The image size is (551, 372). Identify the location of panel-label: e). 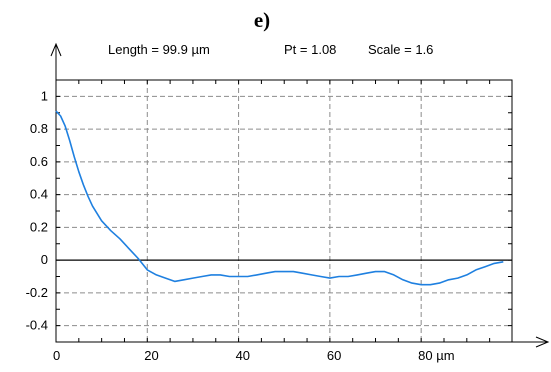
(262, 20).